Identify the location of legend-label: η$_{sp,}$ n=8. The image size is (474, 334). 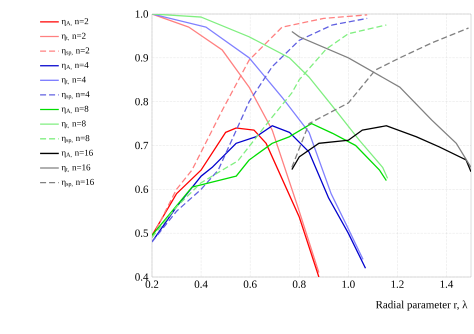
(76, 139).